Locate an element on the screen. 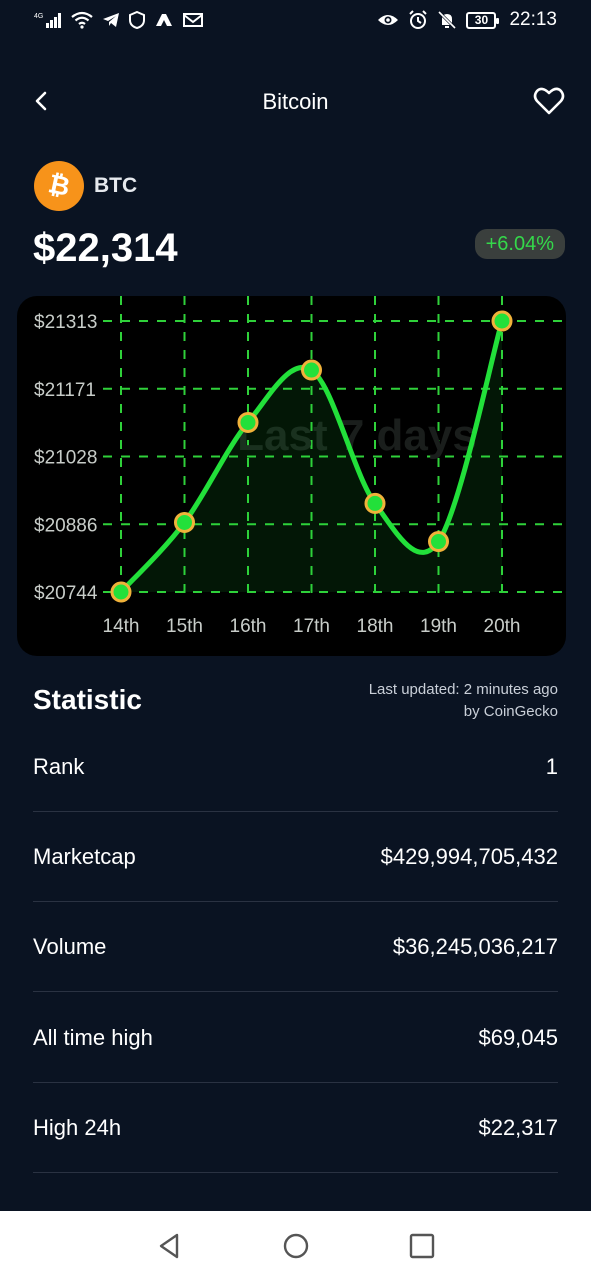 The image size is (591, 1280). status-left: 4G is located at coordinates (118, 20).